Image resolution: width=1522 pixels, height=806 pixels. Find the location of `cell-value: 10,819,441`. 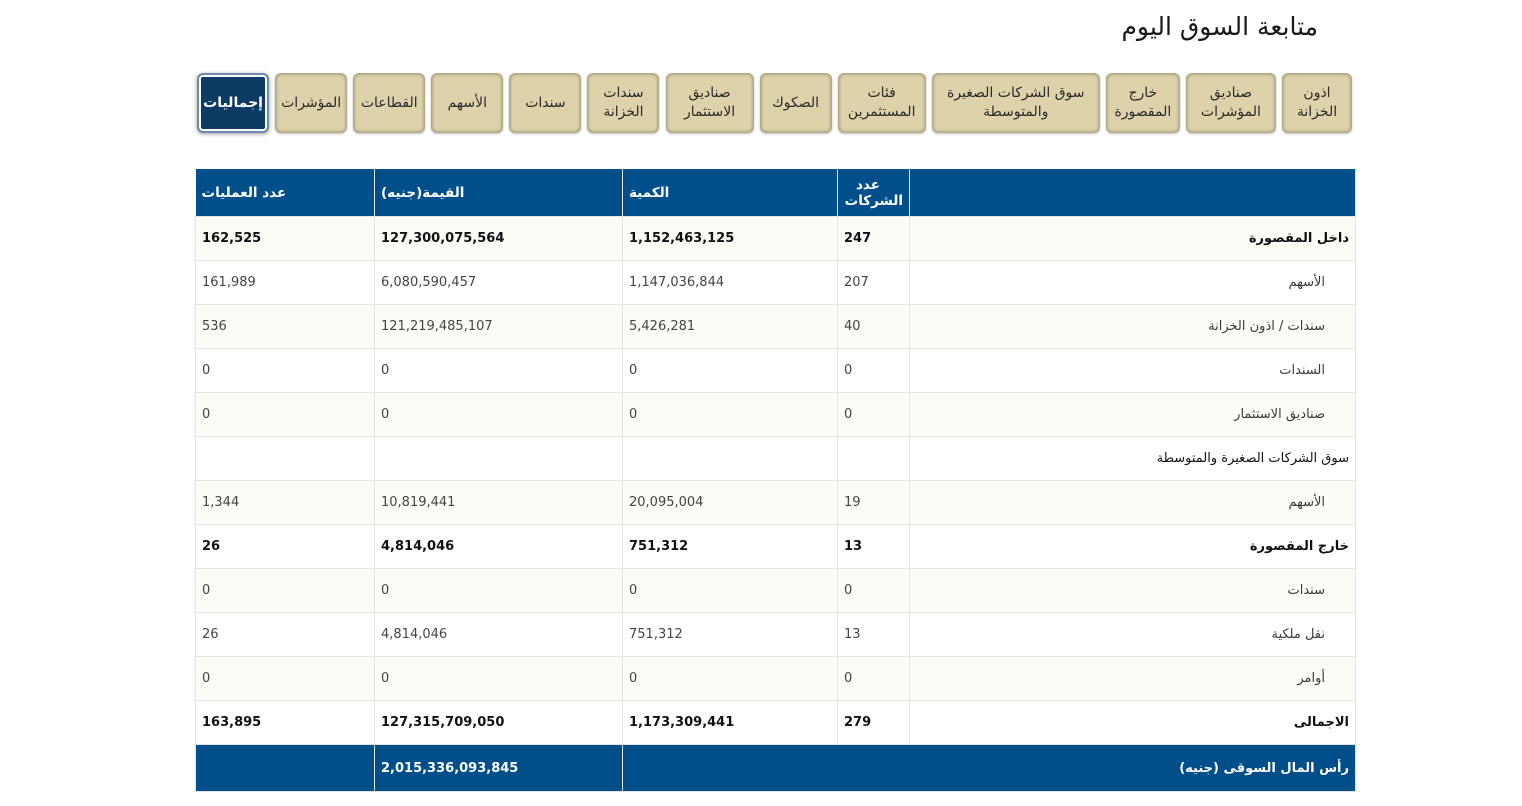

cell-value: 10,819,441 is located at coordinates (498, 502).